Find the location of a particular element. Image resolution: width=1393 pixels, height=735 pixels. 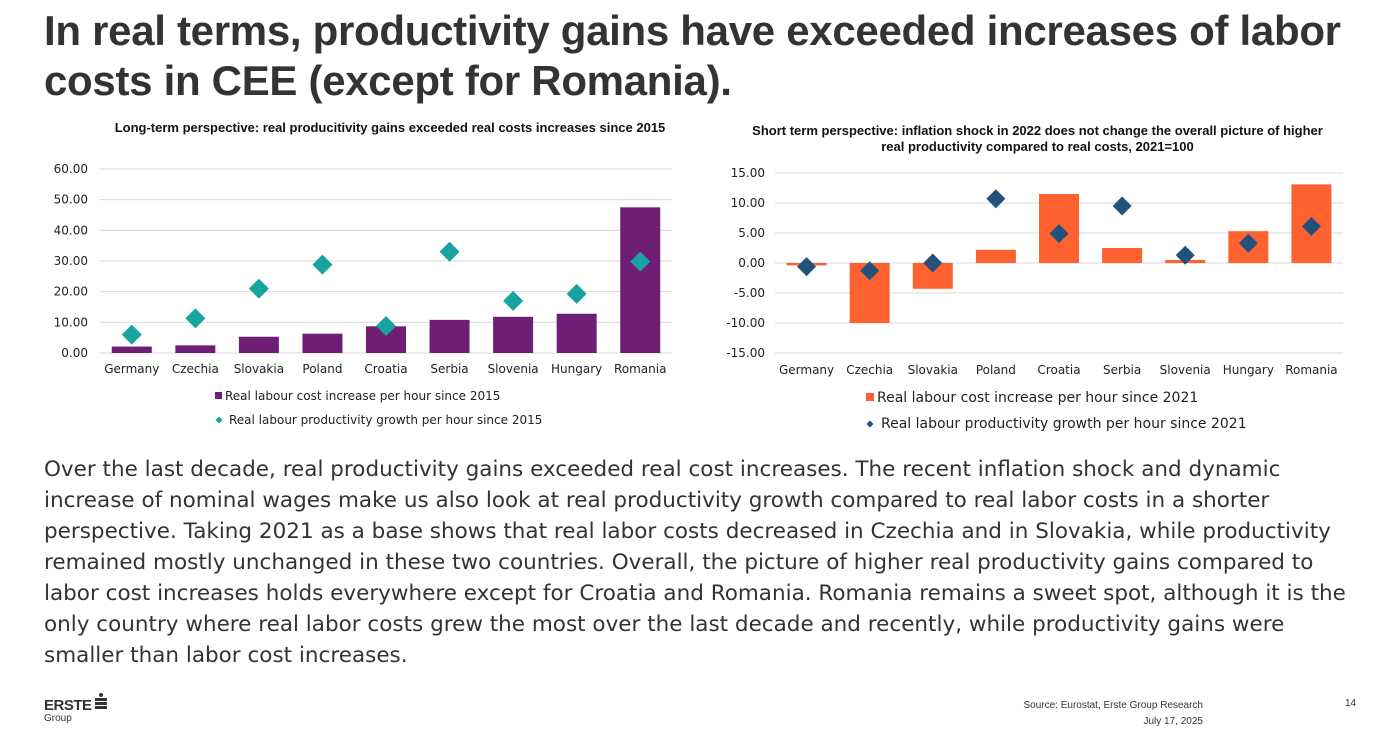

source-note: Source: Eurostat, Erste Group Research is located at coordinates (1113, 705).